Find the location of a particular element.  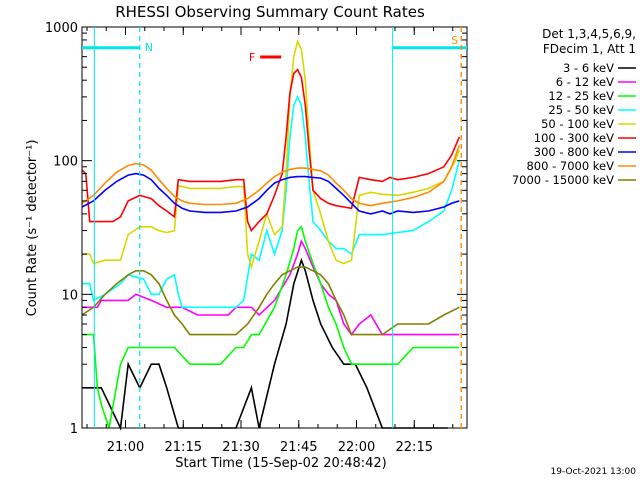

legend-label-9: 7000 - 15000 keV is located at coordinates (563, 180).